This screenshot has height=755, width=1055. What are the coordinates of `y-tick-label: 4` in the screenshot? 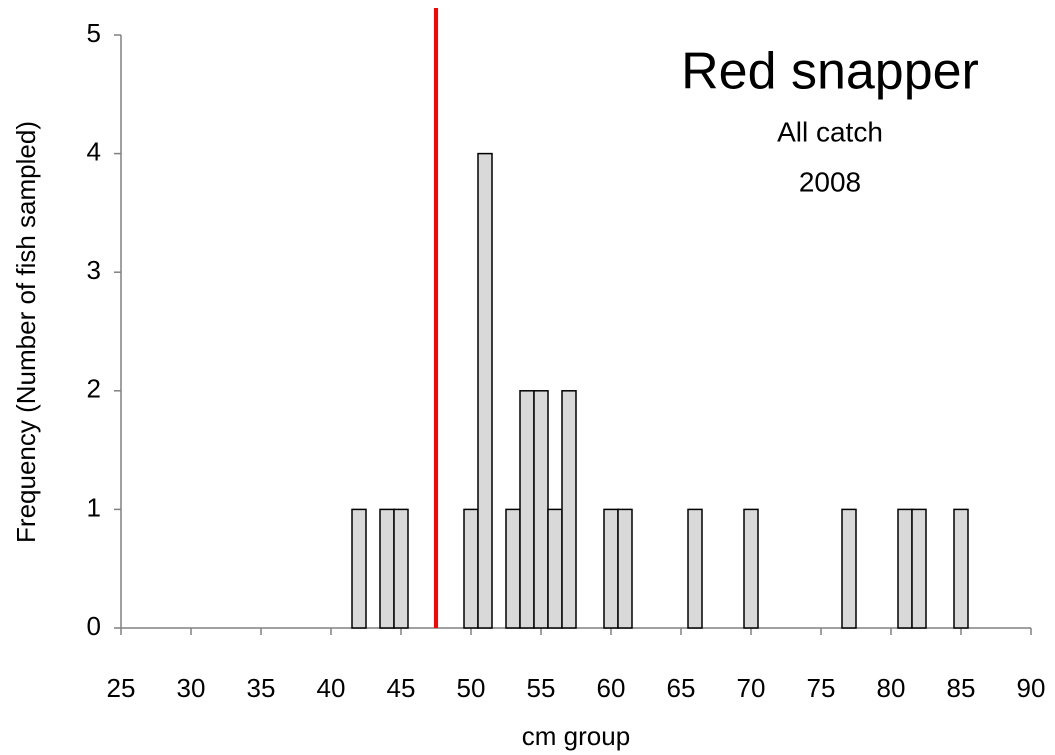 It's located at (94, 151).